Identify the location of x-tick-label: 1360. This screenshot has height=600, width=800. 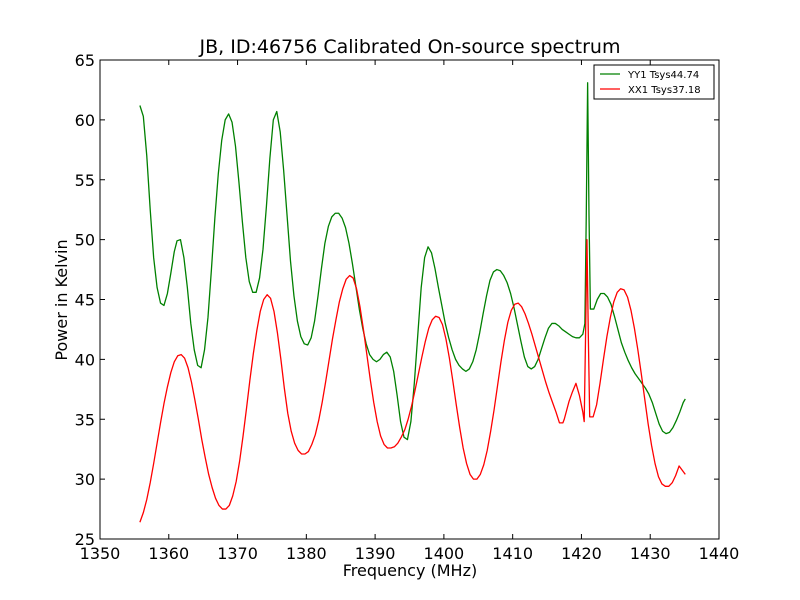
(168, 553).